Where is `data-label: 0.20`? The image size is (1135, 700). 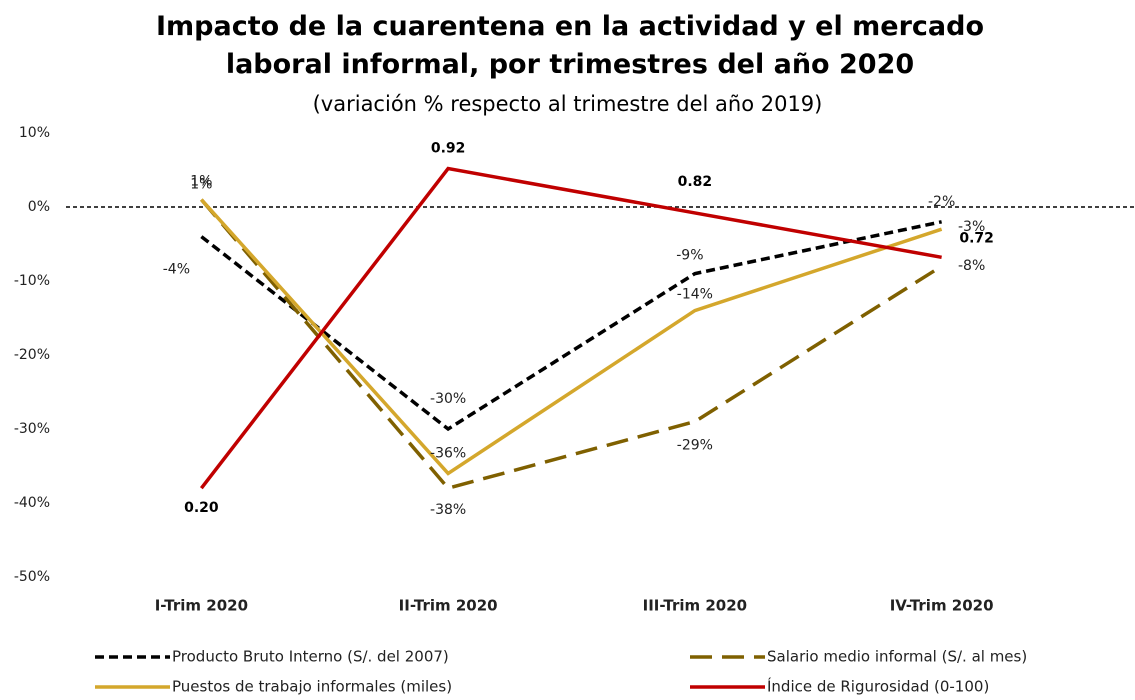 data-label: 0.20 is located at coordinates (201, 508).